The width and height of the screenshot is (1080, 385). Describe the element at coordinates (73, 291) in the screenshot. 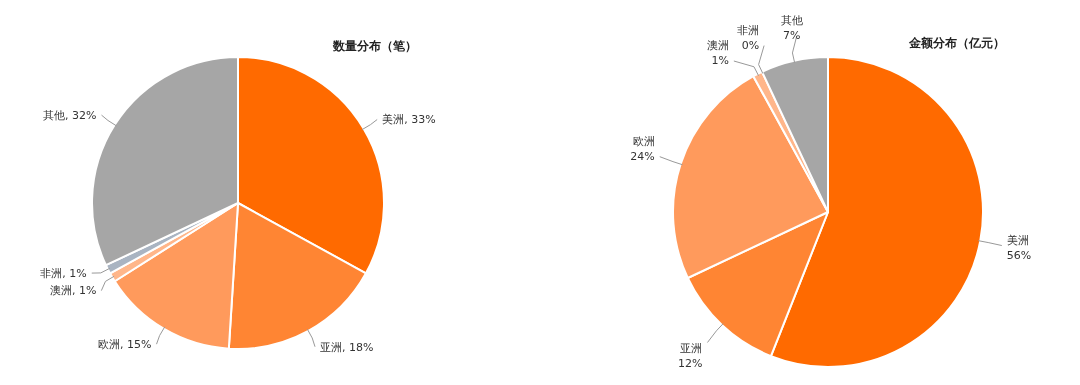

I see `slice-label: 澳洲, 1%` at that location.